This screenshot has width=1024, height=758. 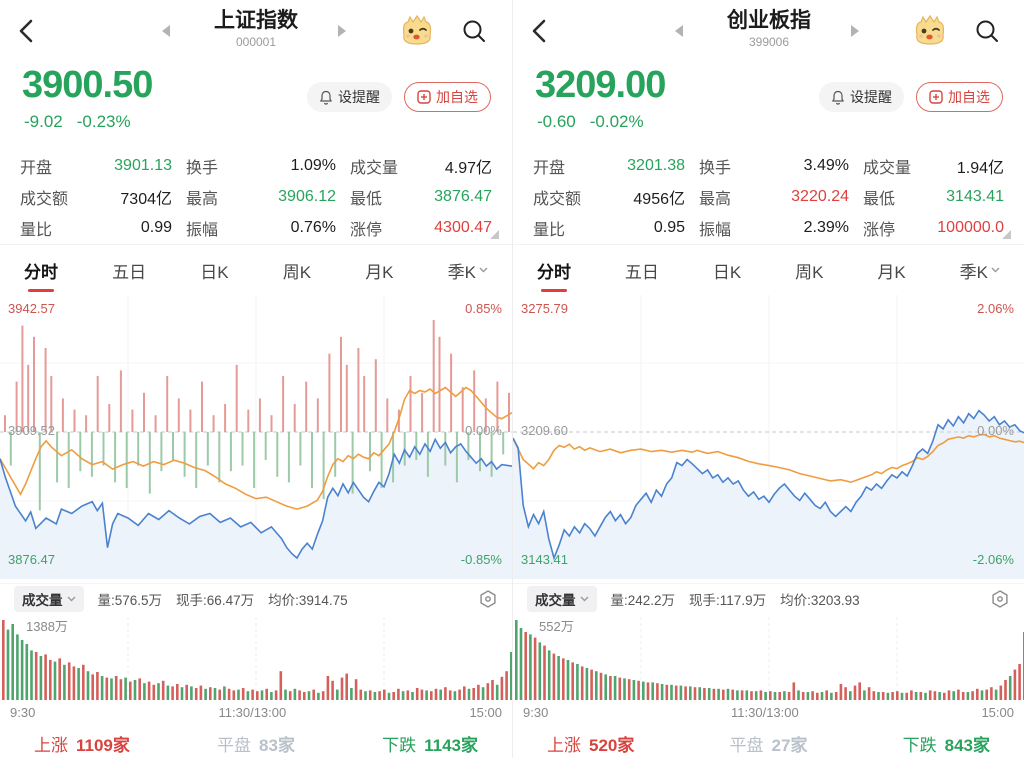 I want to click on stock-code: 000001, so click(x=256, y=42).